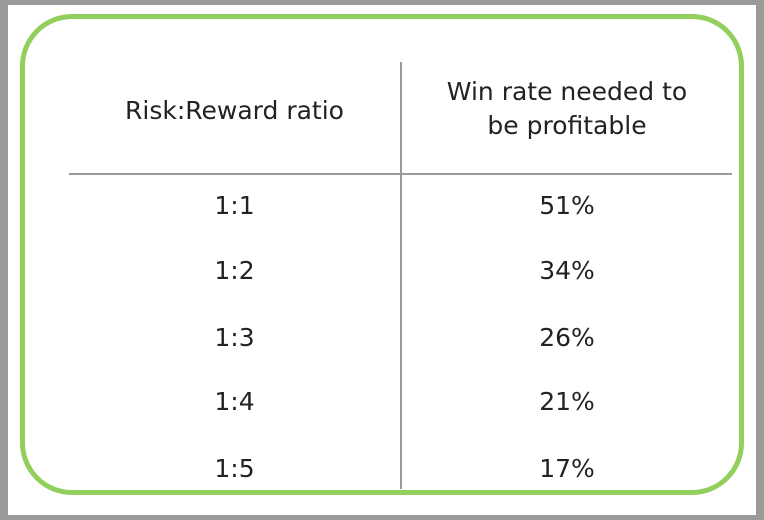 This screenshot has width=764, height=520. What do you see at coordinates (401, 275) in the screenshot?
I see `column-divider` at bounding box center [401, 275].